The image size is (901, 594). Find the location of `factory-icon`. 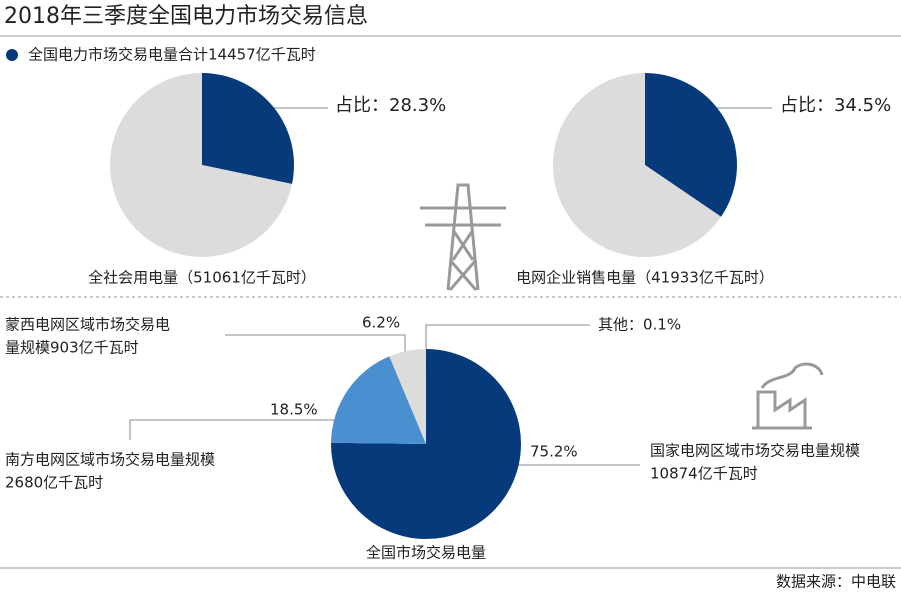

factory-icon is located at coordinates (788, 396).